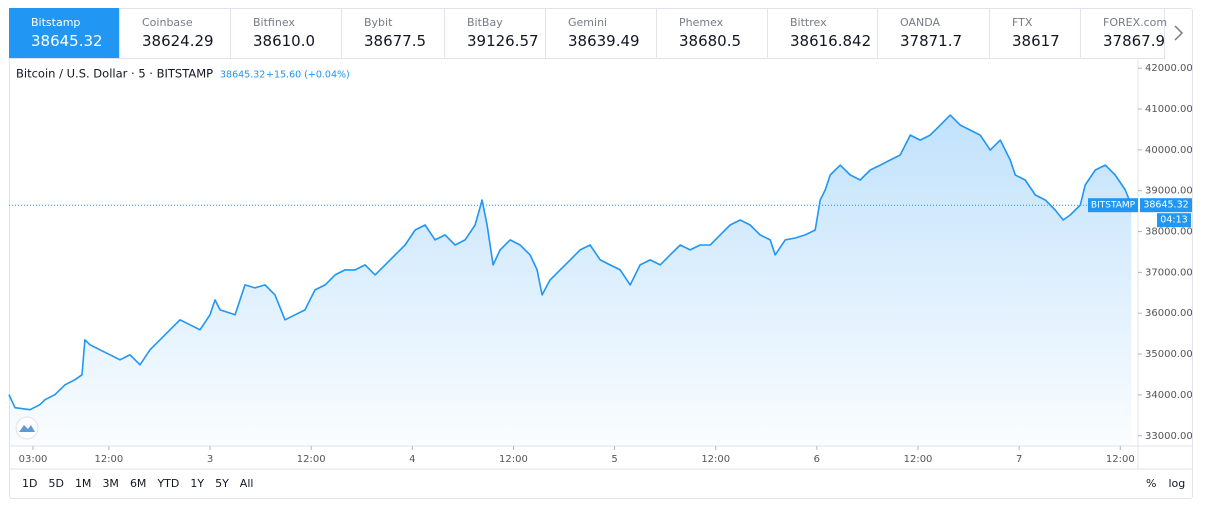  What do you see at coordinates (1169, 354) in the screenshot?
I see `y-tick-label: 35000.00` at bounding box center [1169, 354].